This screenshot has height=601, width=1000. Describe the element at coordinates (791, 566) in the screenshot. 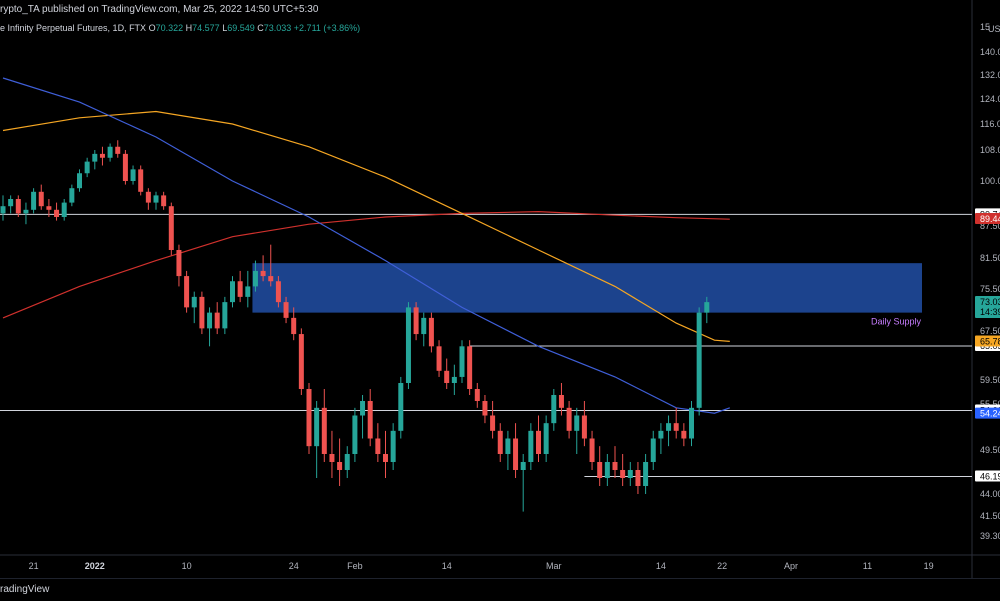

I see `x-tick-label: Apr` at that location.